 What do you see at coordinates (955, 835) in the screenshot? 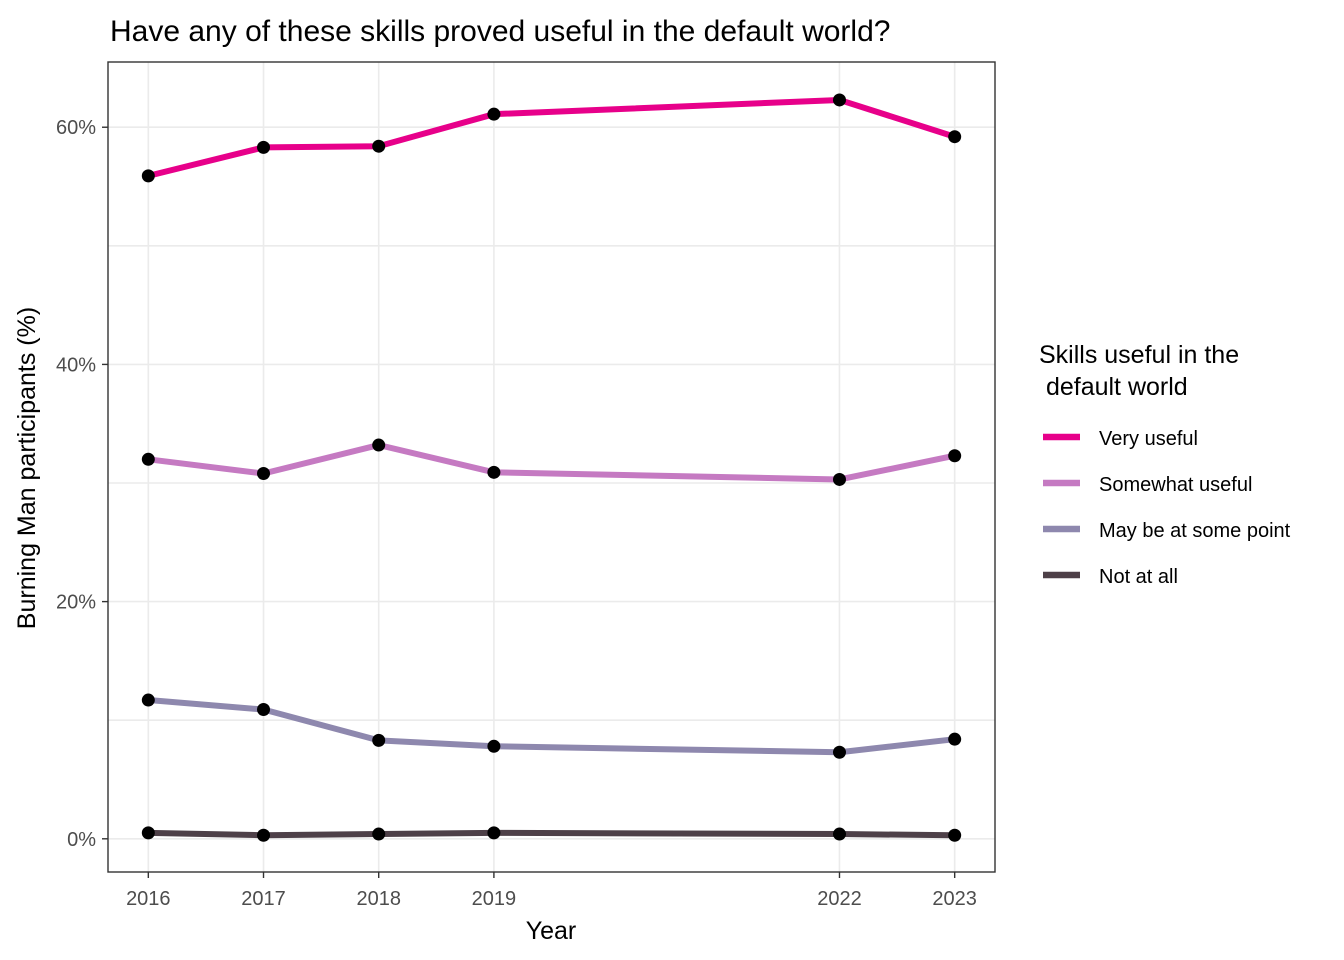
I see `data-point-not-at-all-2023` at bounding box center [955, 835].